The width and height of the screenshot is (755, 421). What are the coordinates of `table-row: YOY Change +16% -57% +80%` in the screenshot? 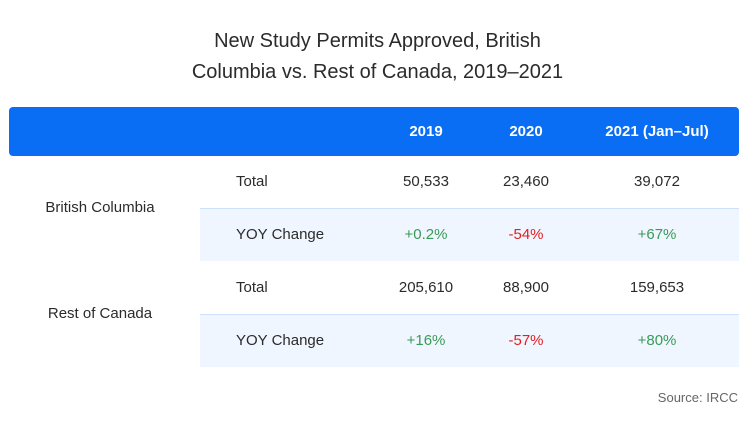 It's located at (469, 341).